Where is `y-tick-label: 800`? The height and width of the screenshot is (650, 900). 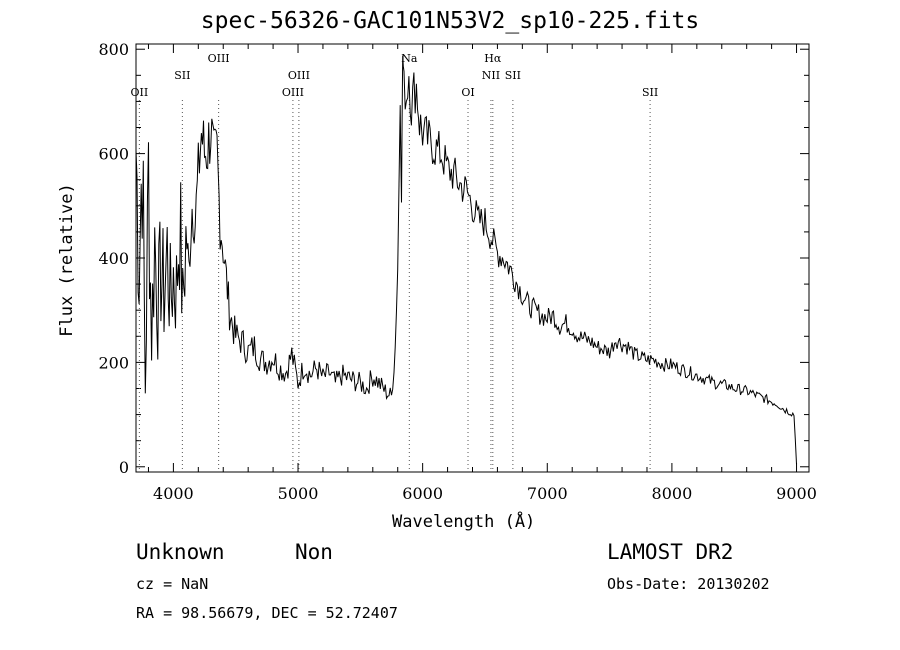
y-tick-label: 800 is located at coordinates (113, 49).